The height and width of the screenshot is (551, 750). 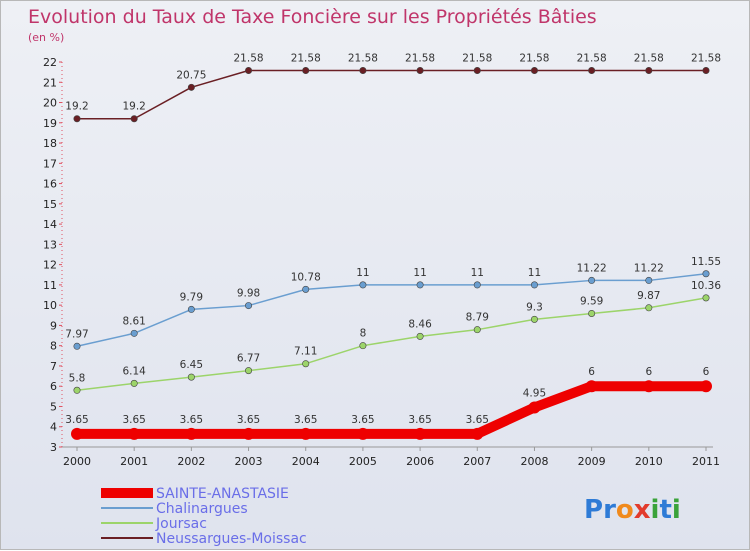 What do you see at coordinates (50, 123) in the screenshot?
I see `y-tick-label: 19` at bounding box center [50, 123].